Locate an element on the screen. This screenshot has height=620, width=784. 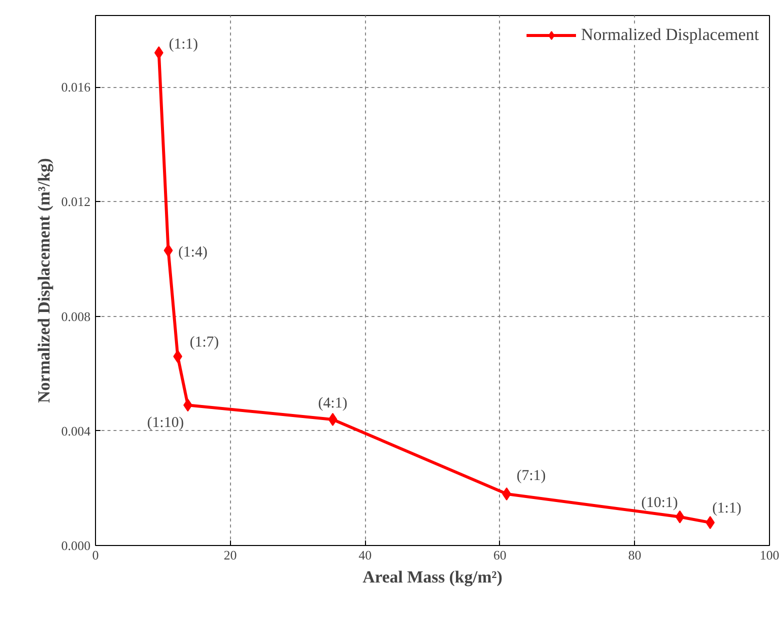
x-tick-label: 20 is located at coordinates (230, 555).